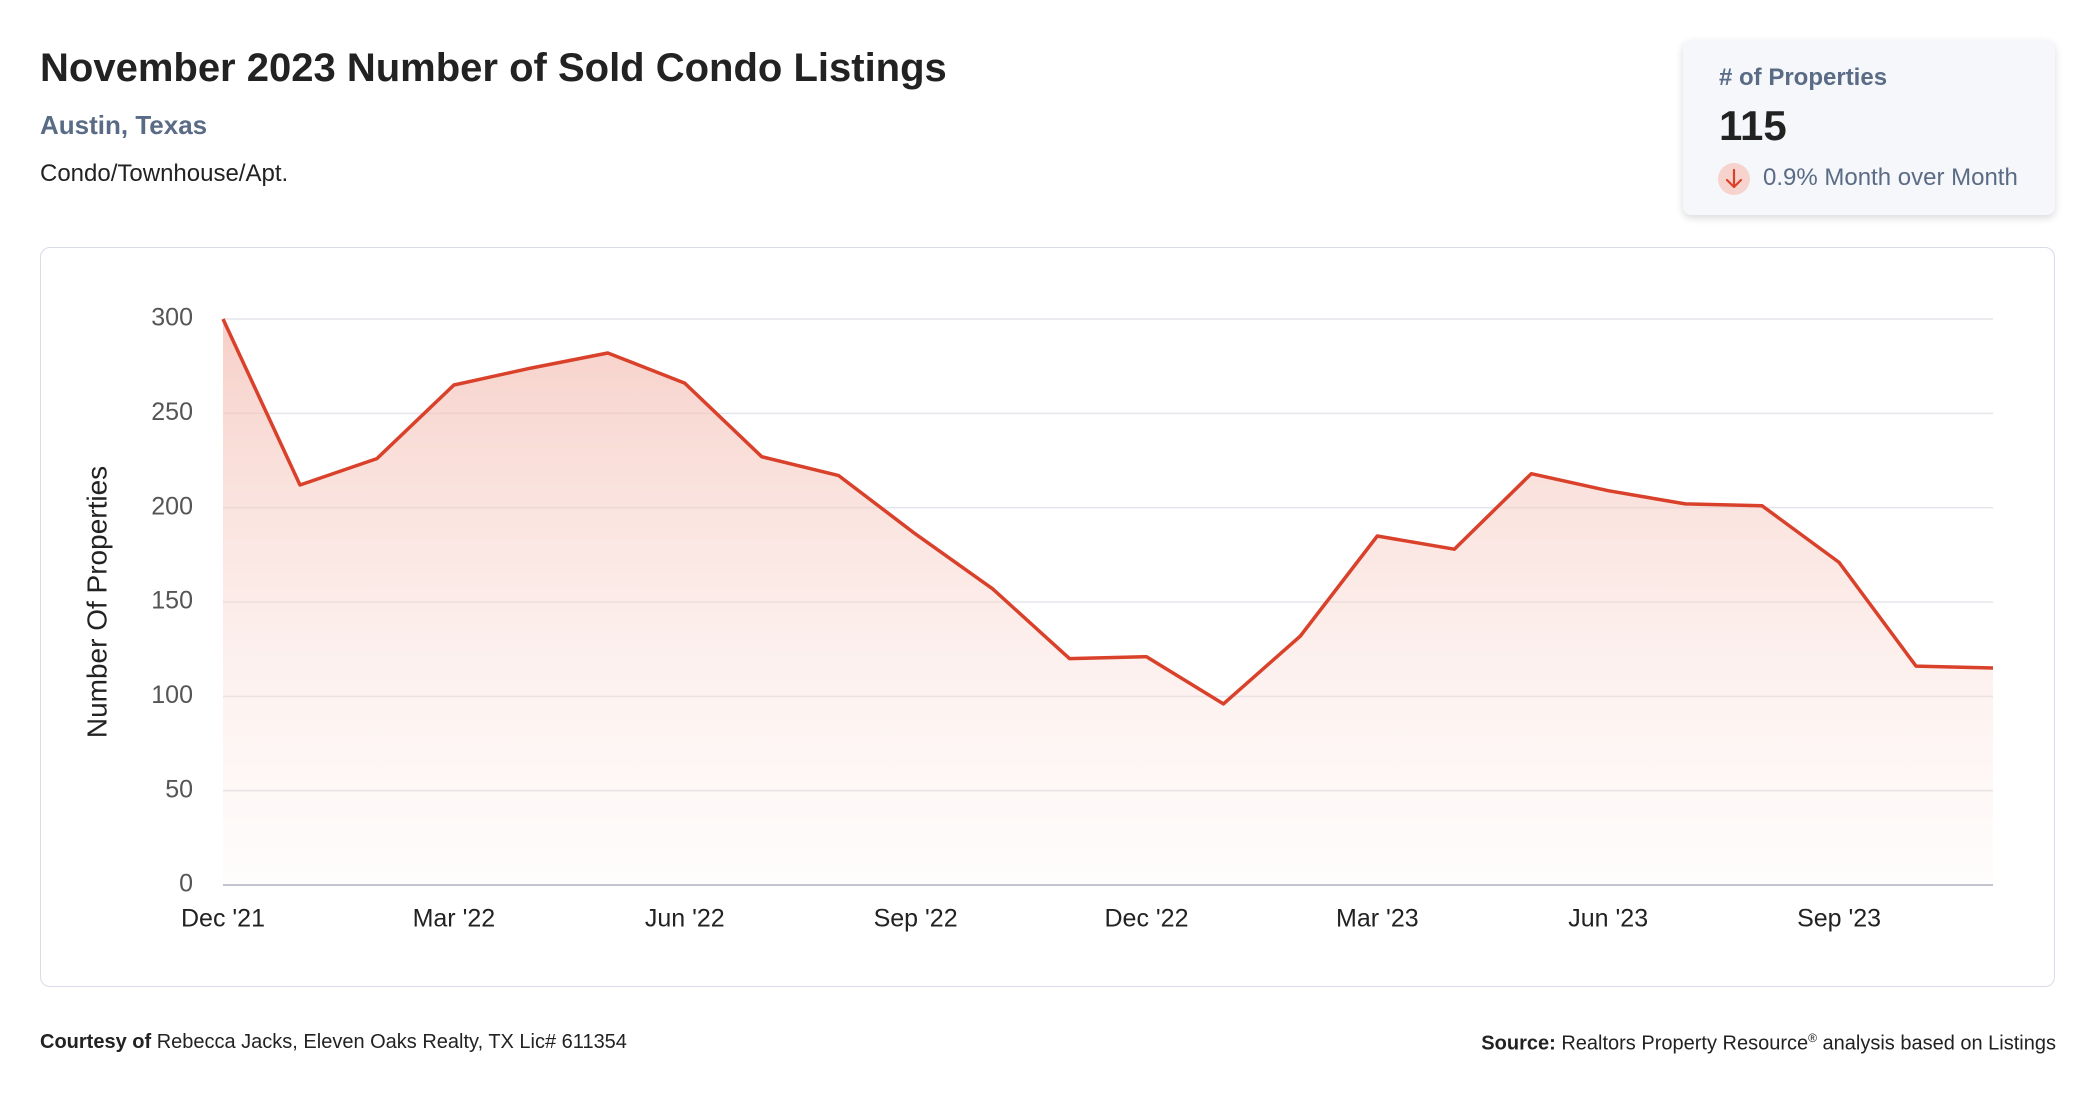  What do you see at coordinates (172, 695) in the screenshot?
I see `y-tick-label: 100` at bounding box center [172, 695].